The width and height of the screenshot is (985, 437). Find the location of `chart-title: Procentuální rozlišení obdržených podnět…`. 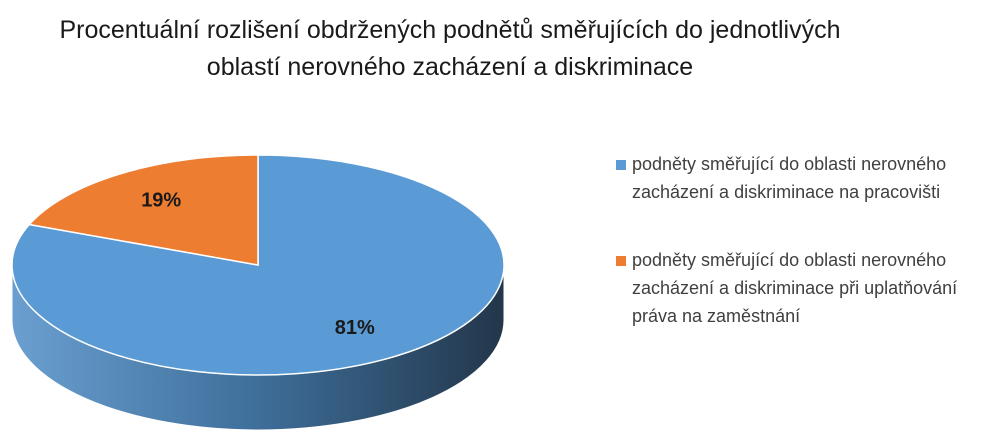

chart-title: Procentuální rozlišení obdržených podnět… is located at coordinates (450, 48).